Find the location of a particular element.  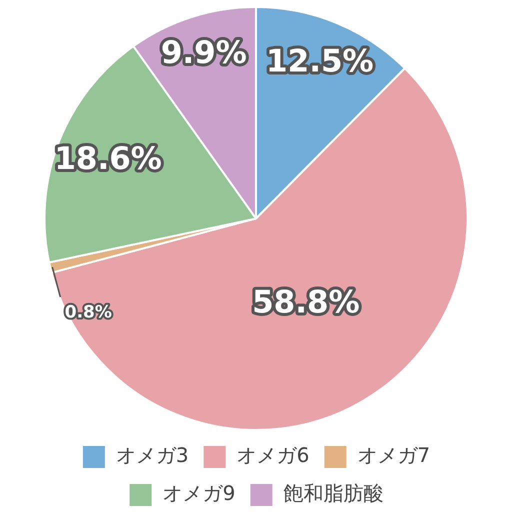

legend-label: オメガ7 is located at coordinates (393, 455).